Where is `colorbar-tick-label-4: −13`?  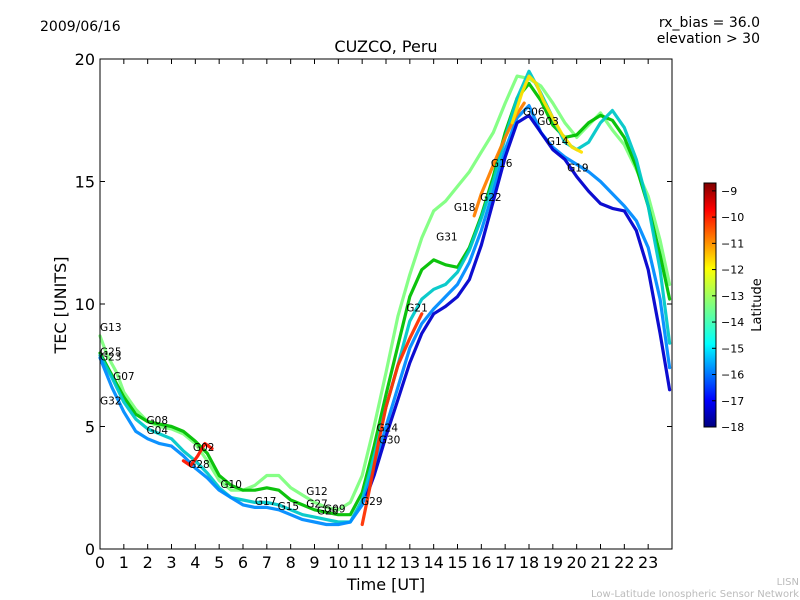
colorbar-tick-label-4: −13 is located at coordinates (732, 296).